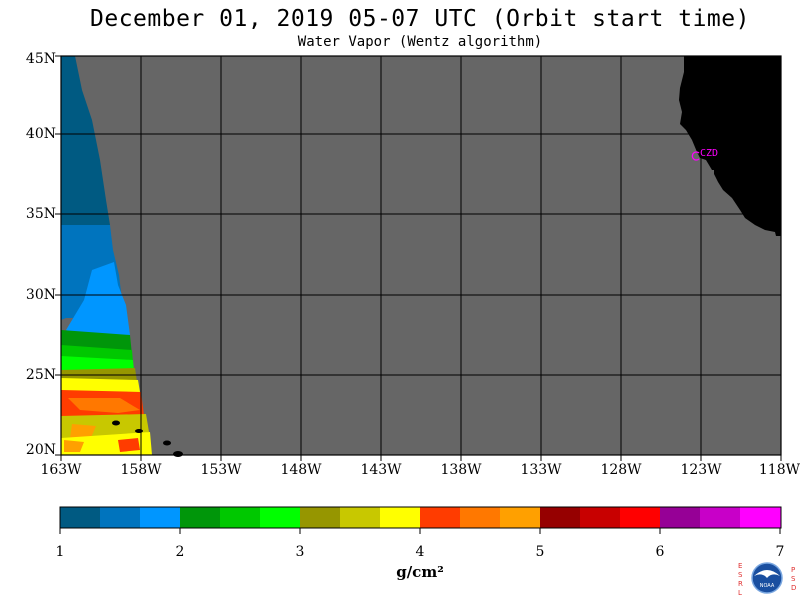 The image size is (800, 600). I want to click on colorbar-label-6: 6, so click(660, 552).